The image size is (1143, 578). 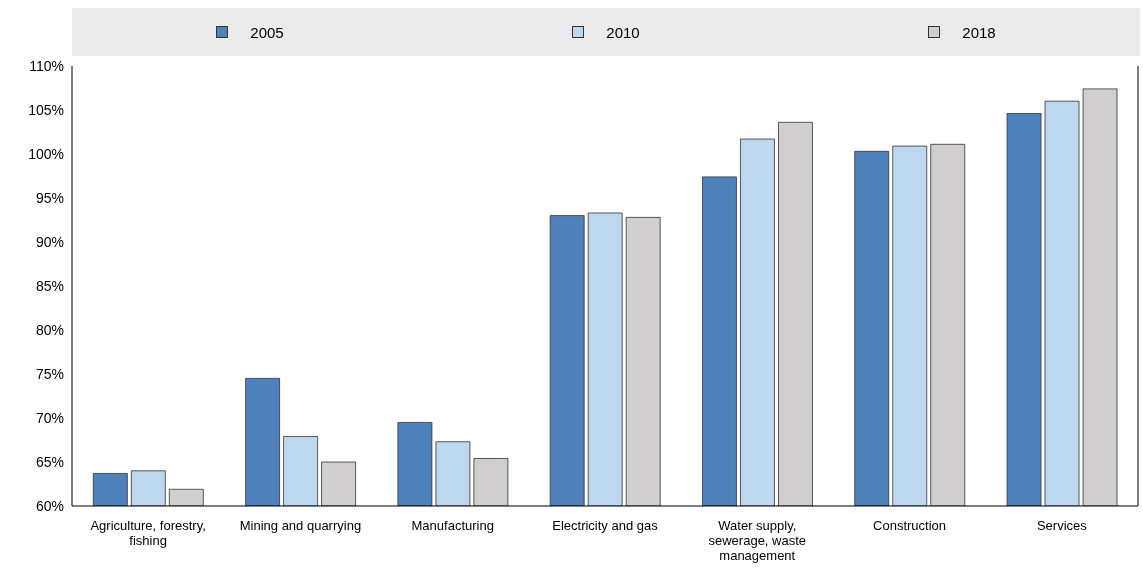 I want to click on x-tick-label: Water supply, sewerage, waste management, so click(x=757, y=540).